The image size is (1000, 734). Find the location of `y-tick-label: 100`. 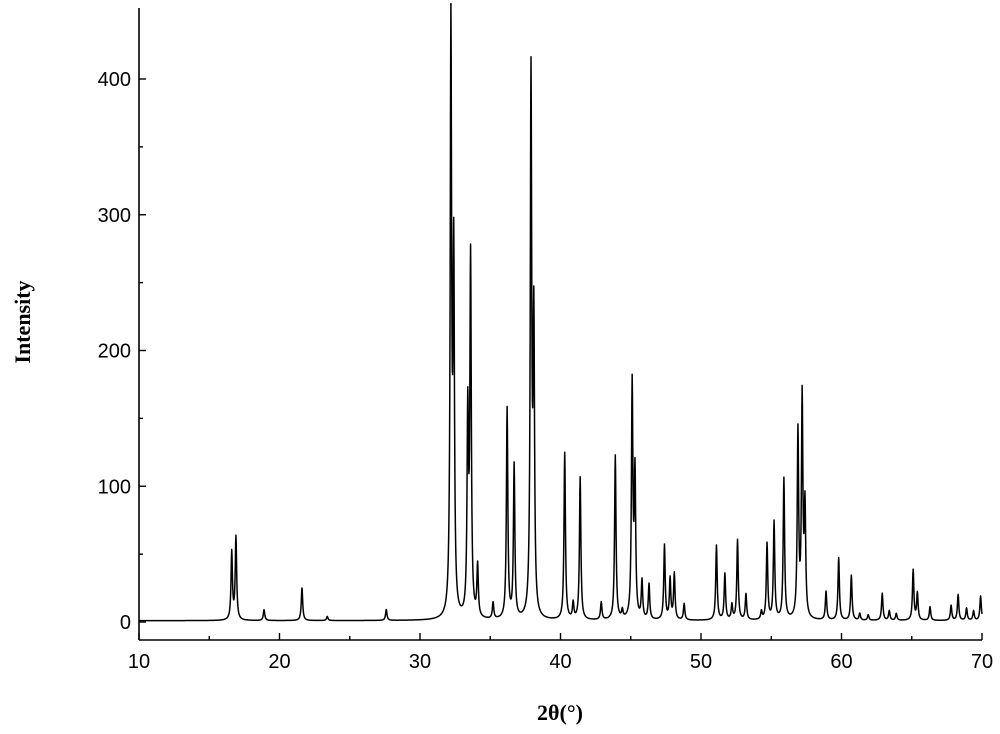

y-tick-label: 100 is located at coordinates (114, 487).